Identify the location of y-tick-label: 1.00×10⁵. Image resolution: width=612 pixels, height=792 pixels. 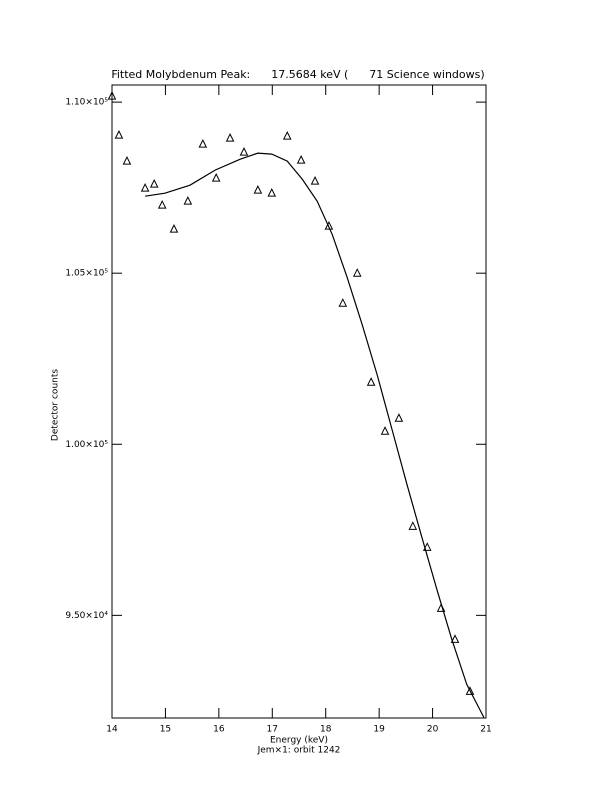
(86, 445).